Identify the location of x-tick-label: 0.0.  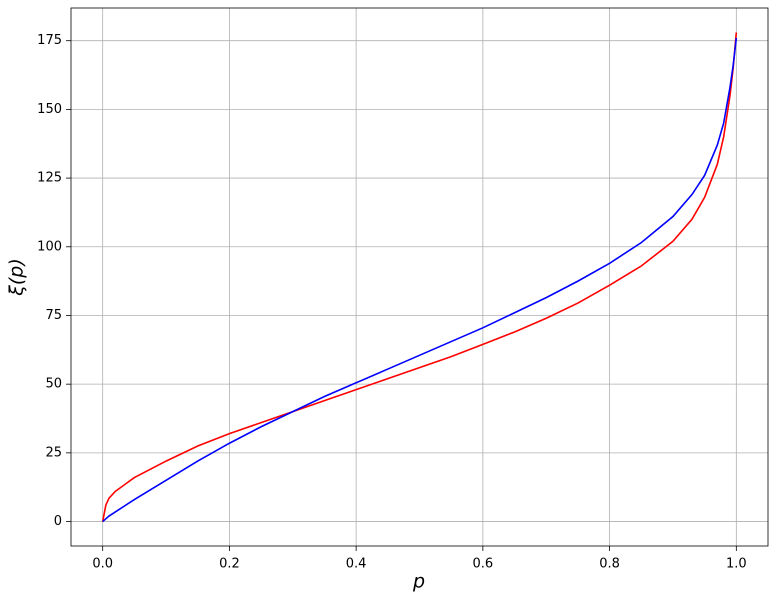
(102, 564).